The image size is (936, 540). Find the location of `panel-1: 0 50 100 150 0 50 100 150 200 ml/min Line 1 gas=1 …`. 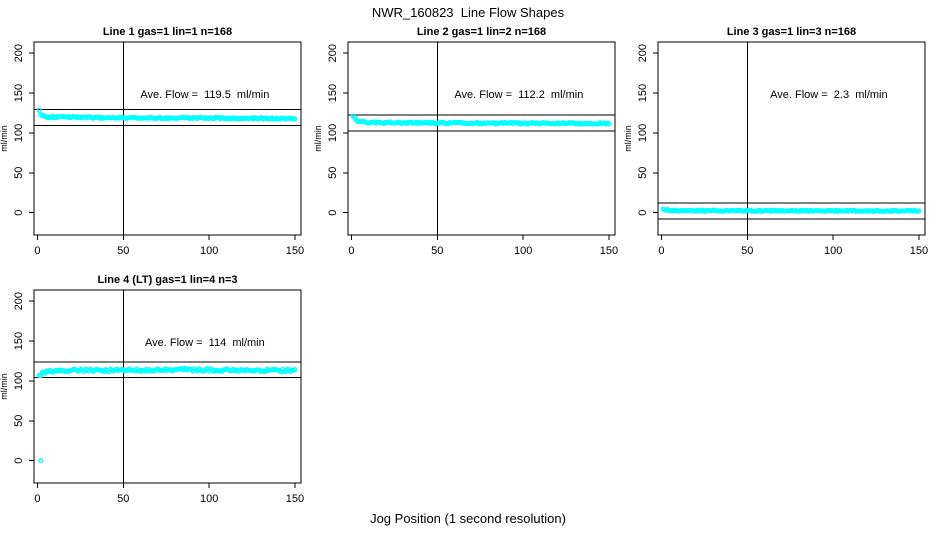

panel-1: 0 50 100 150 0 50 100 150 200 ml/min Line 1 gas=1 … is located at coordinates (152, 141).